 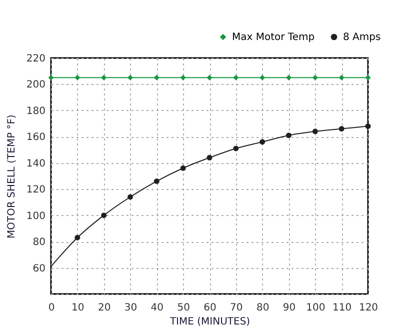 What do you see at coordinates (36, 111) in the screenshot?
I see `y-tick-label: 180` at bounding box center [36, 111].